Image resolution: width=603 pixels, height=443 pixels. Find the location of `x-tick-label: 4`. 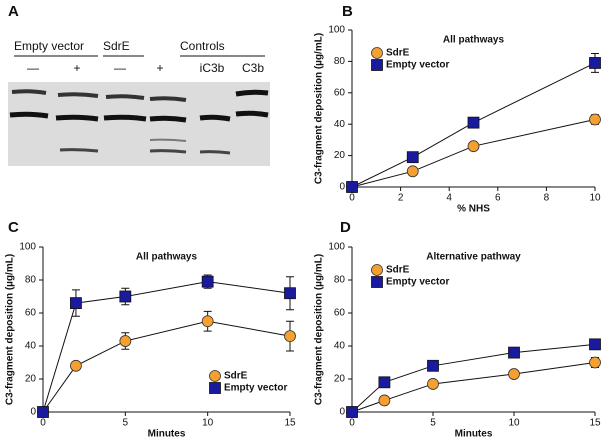

x-tick-label: 4 is located at coordinates (449, 198).